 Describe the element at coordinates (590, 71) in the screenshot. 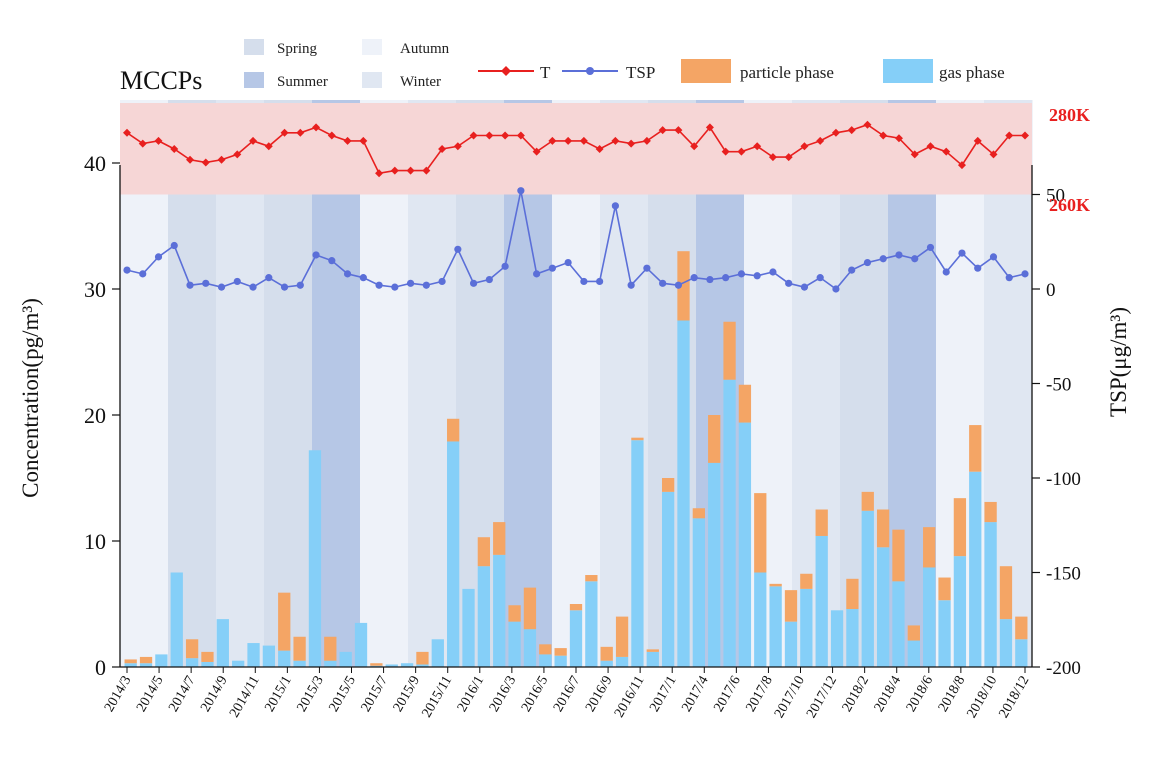

I see `legend-marker-TSP` at that location.